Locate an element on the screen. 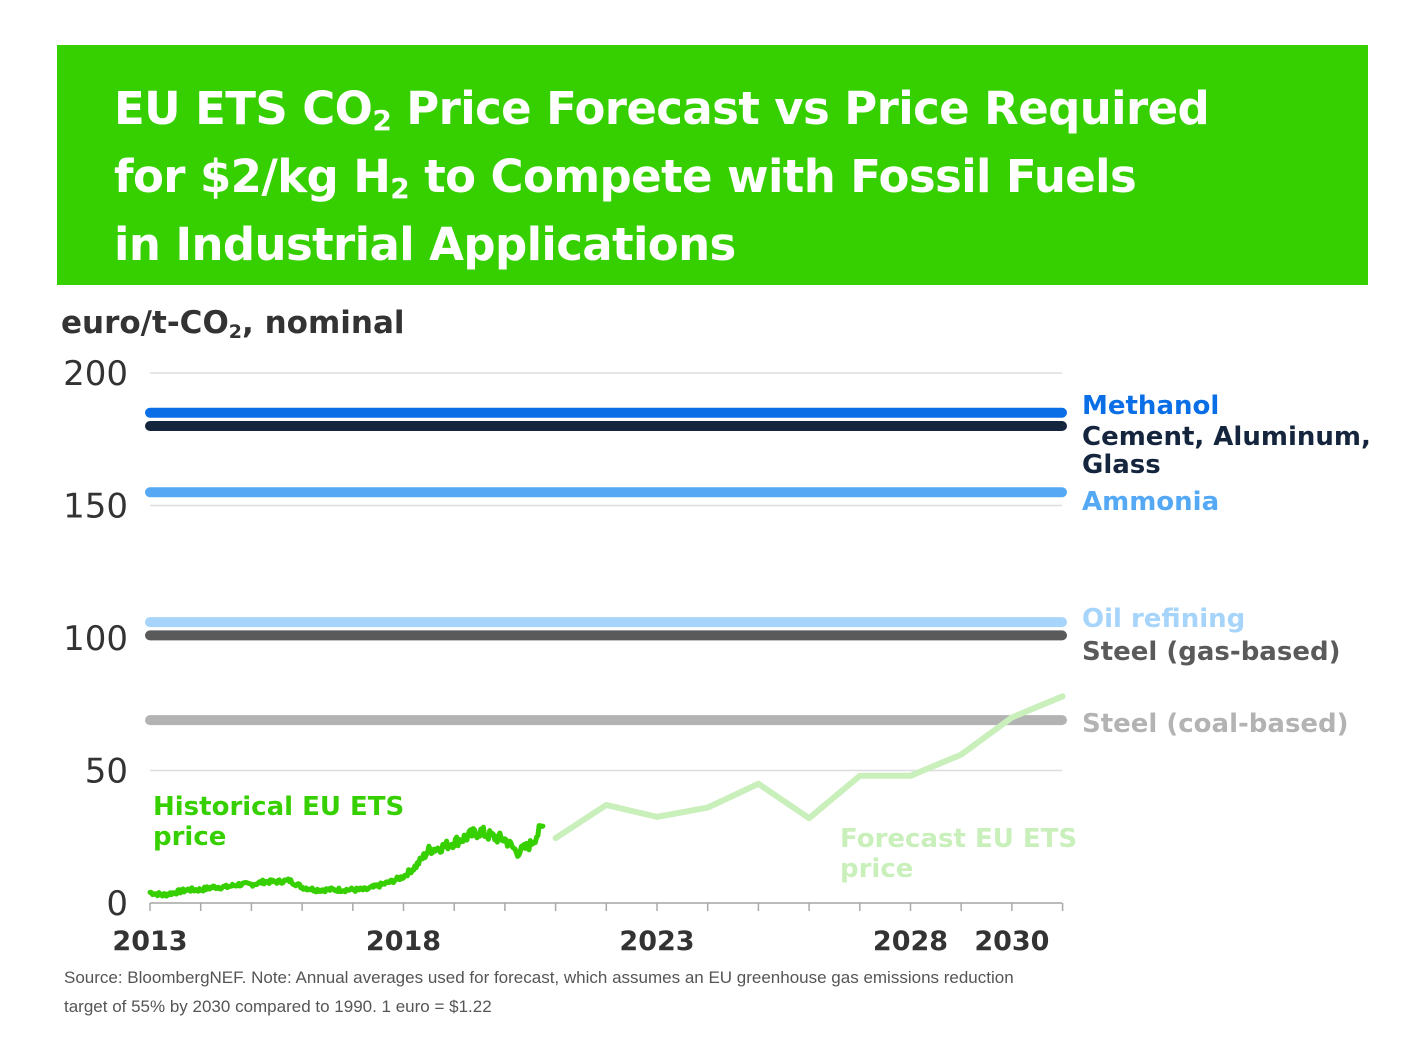 This screenshot has width=1418, height=1042. threshold-label-line: Methanol is located at coordinates (1150, 406).